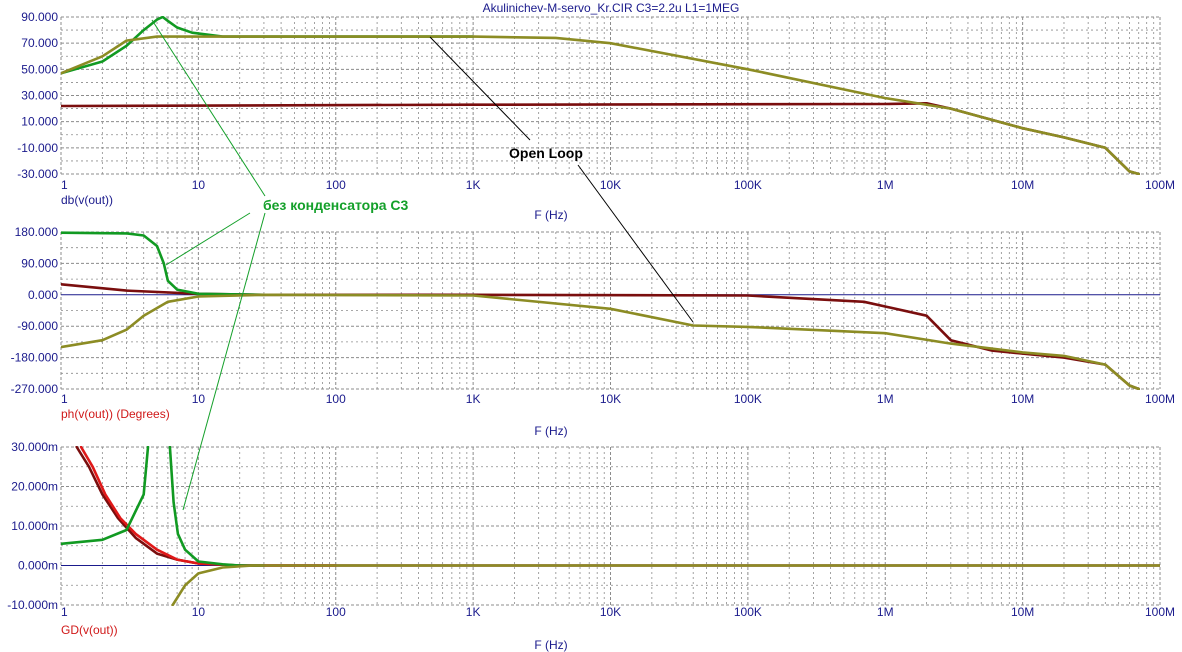  I want to click on magnitude-x-tick-label: 10M, so click(1022, 185).